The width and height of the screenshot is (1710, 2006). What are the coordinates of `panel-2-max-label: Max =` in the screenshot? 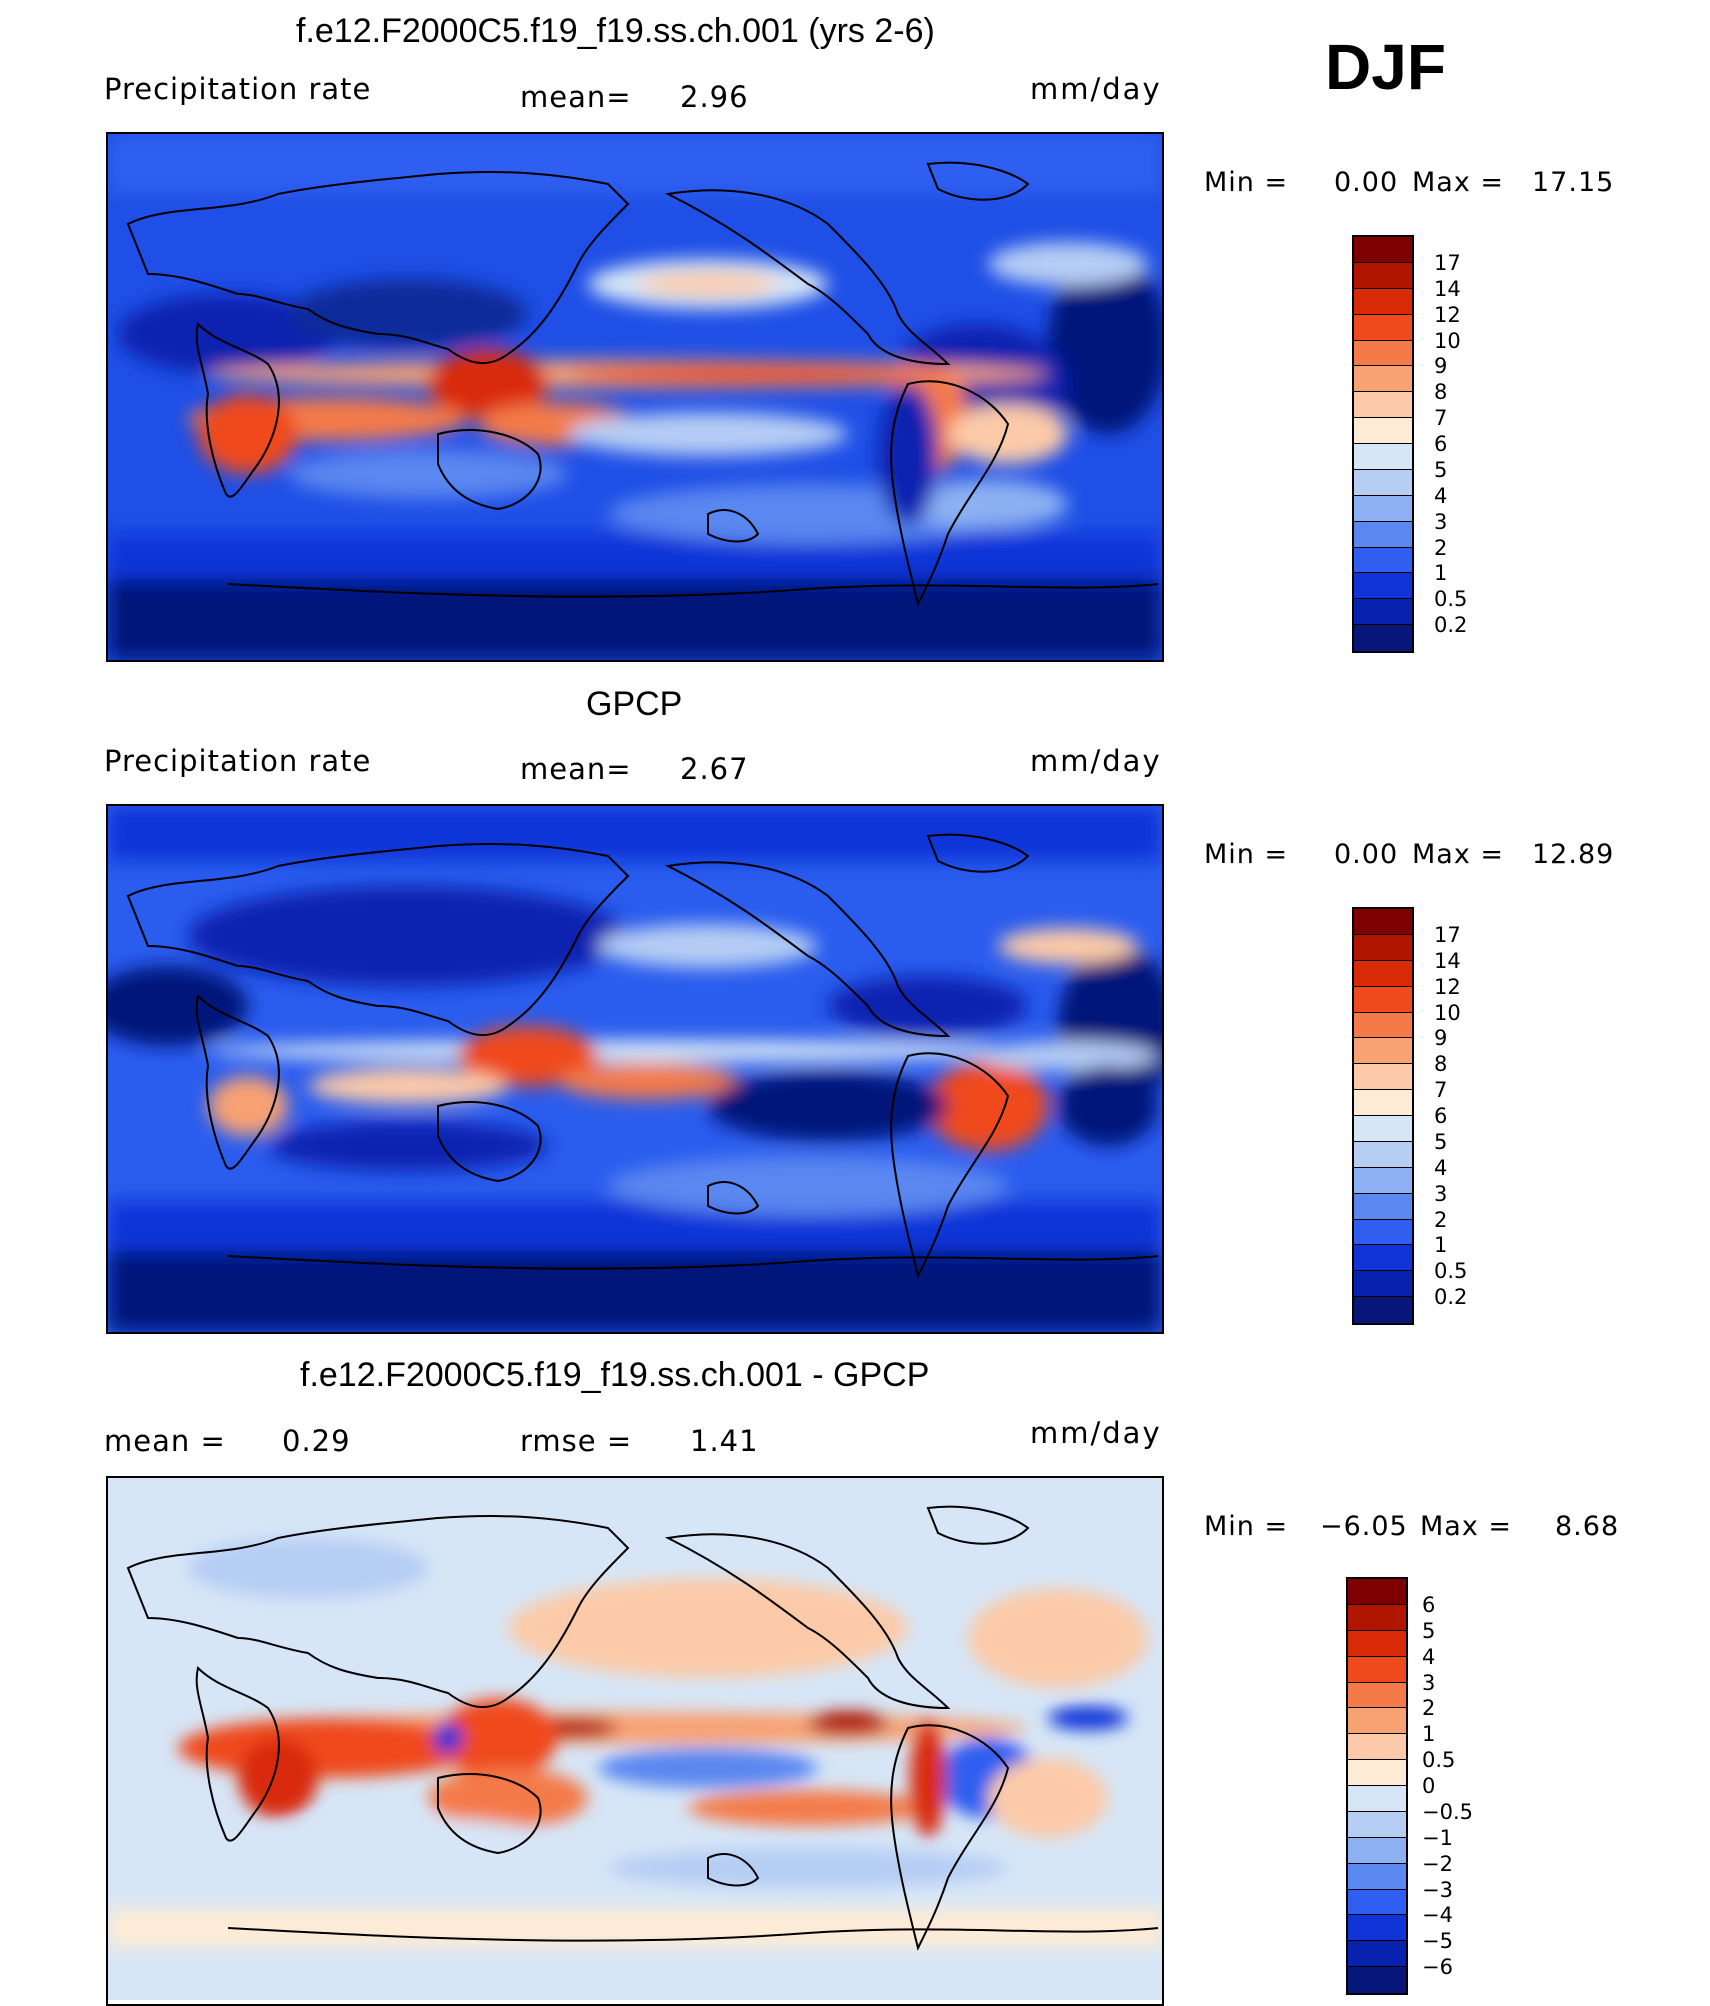 It's located at (1458, 854).